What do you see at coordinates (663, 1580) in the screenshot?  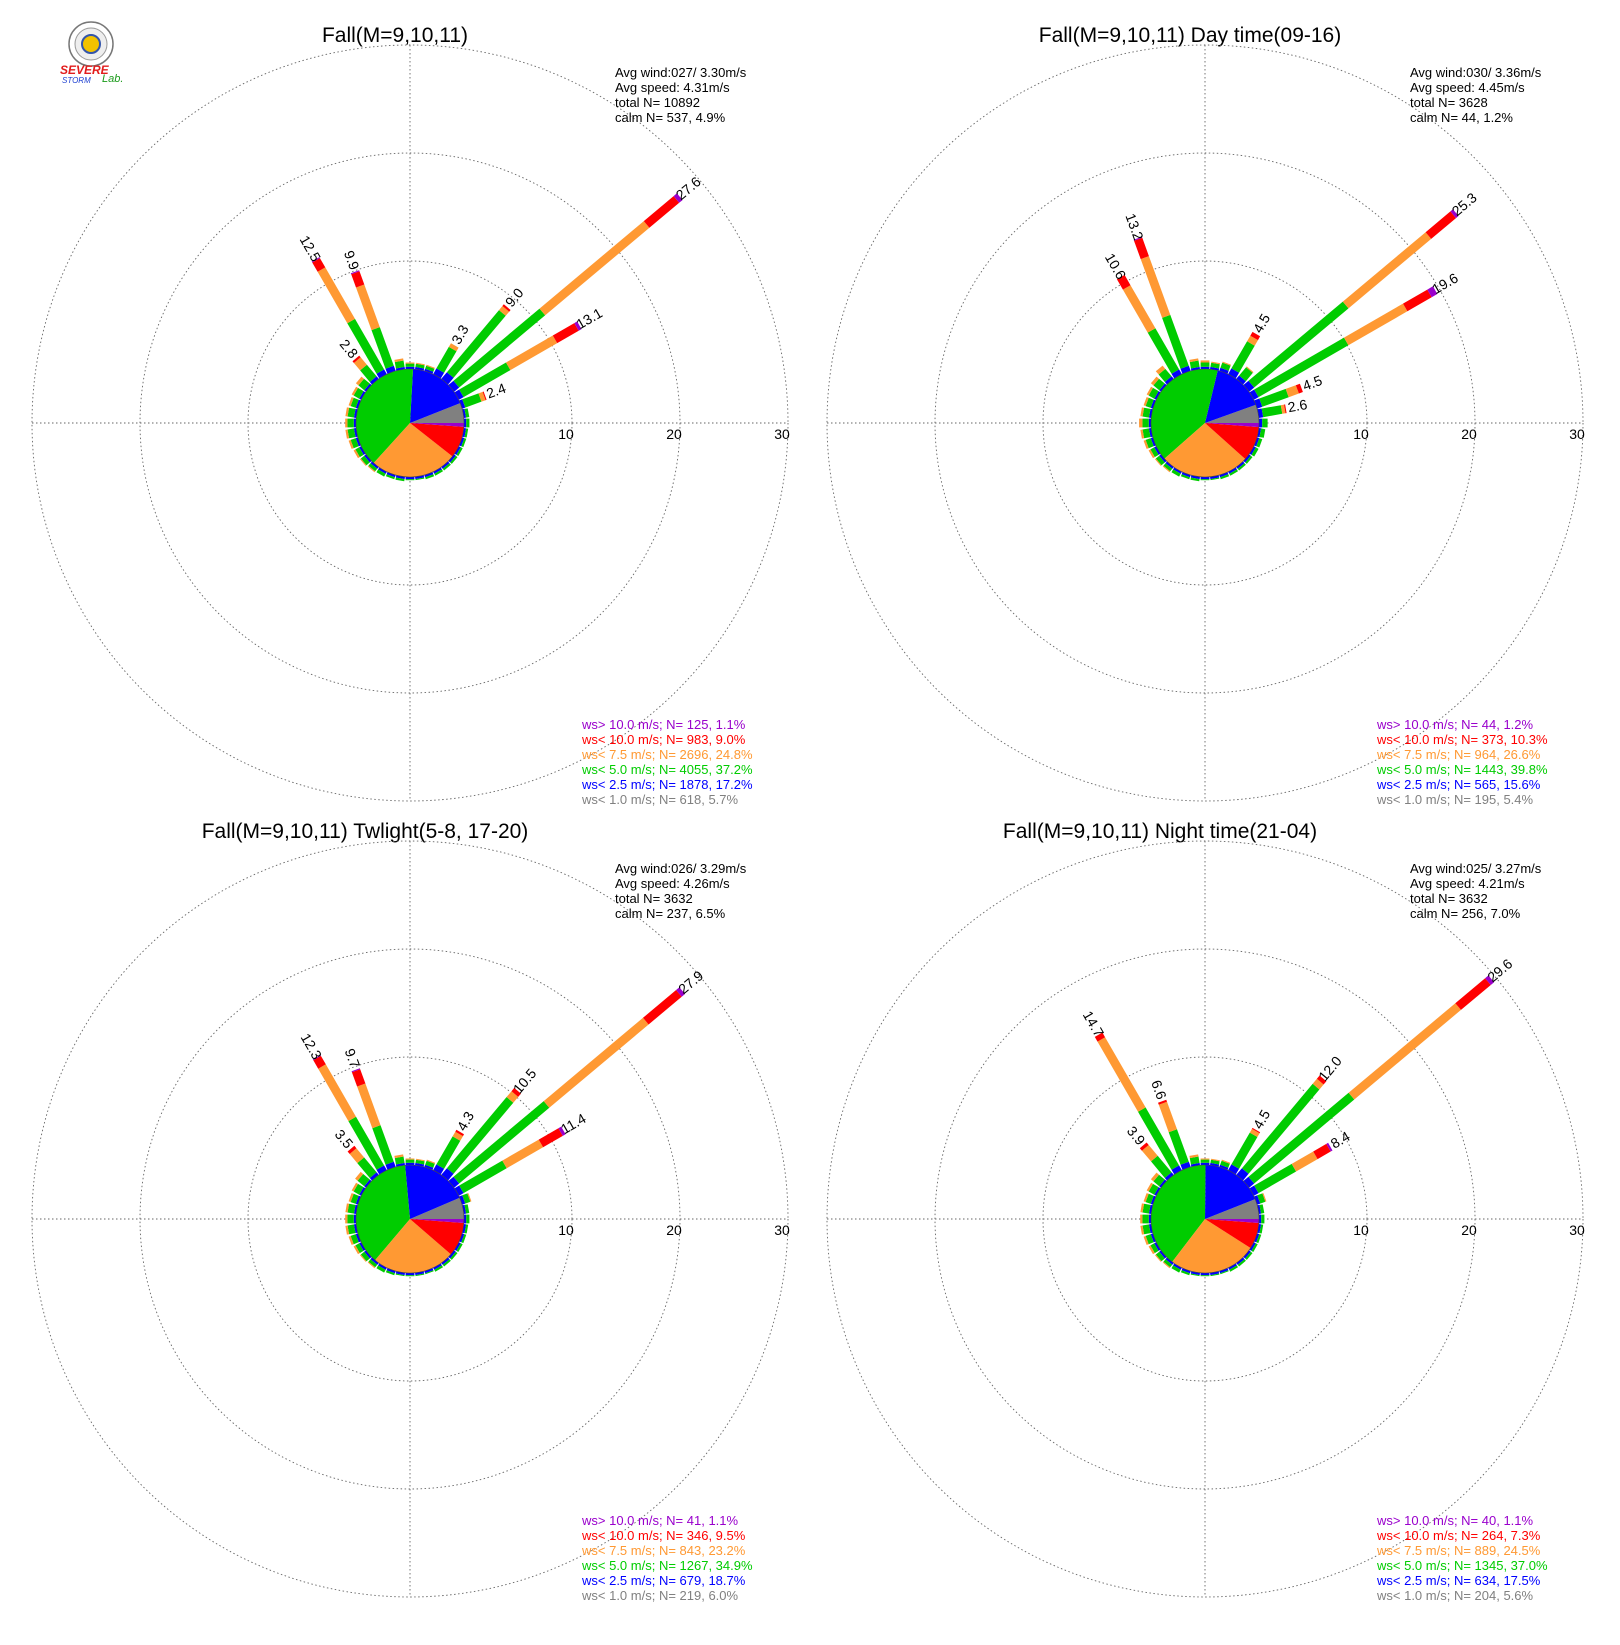 I see `legend-entry: ws< 2.5 m/s; N= 679, 18.7%` at bounding box center [663, 1580].